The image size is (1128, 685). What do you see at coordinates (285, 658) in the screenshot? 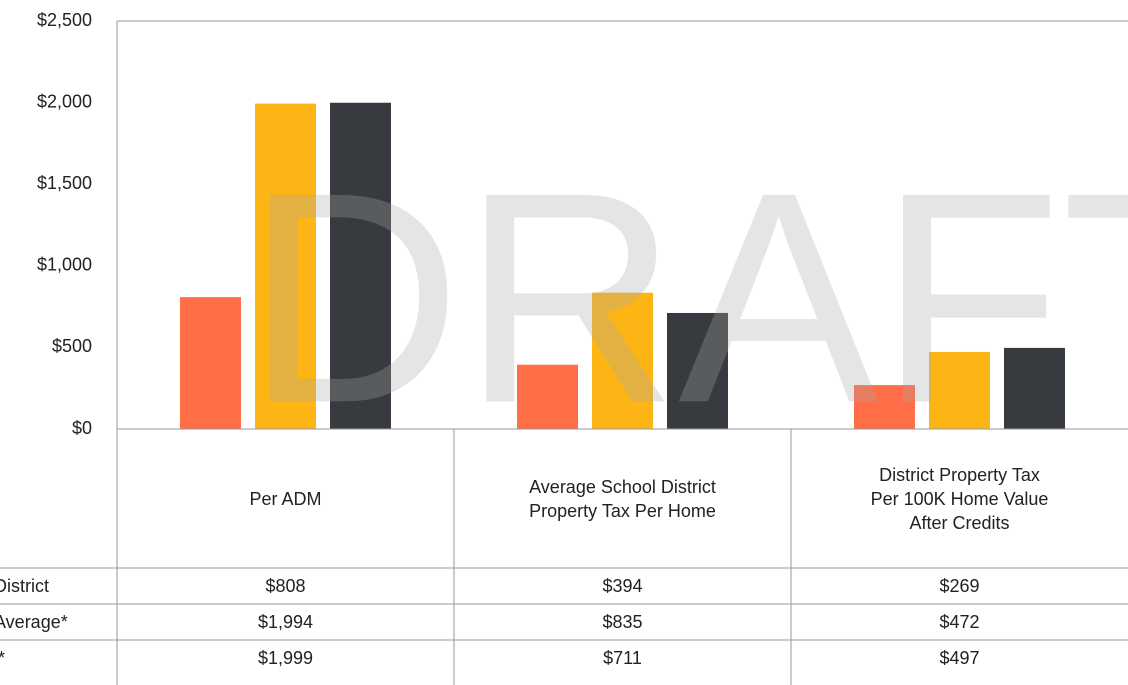
I see `table-value: $1,999` at bounding box center [285, 658].